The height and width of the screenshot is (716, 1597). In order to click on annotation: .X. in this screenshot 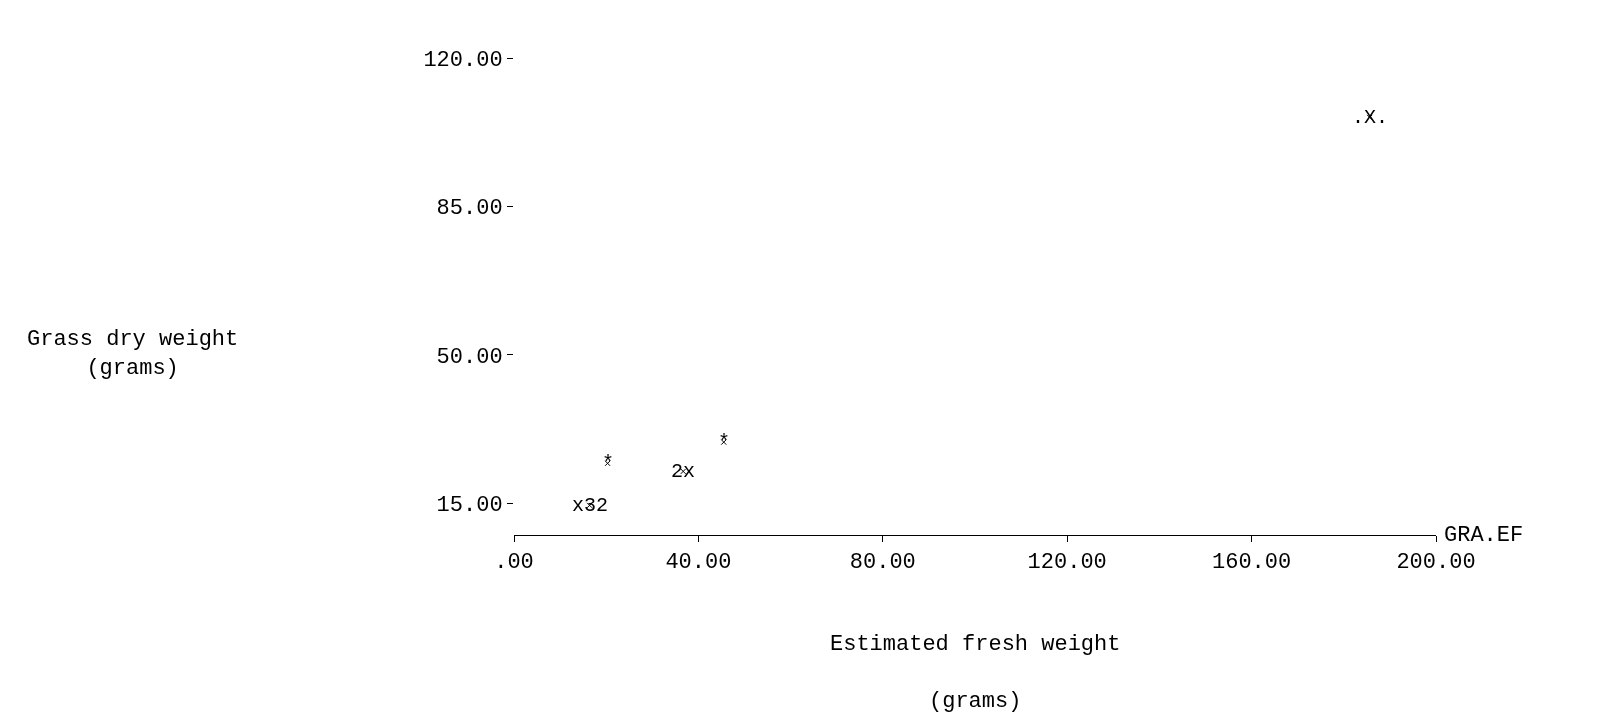, I will do `click(1370, 117)`.